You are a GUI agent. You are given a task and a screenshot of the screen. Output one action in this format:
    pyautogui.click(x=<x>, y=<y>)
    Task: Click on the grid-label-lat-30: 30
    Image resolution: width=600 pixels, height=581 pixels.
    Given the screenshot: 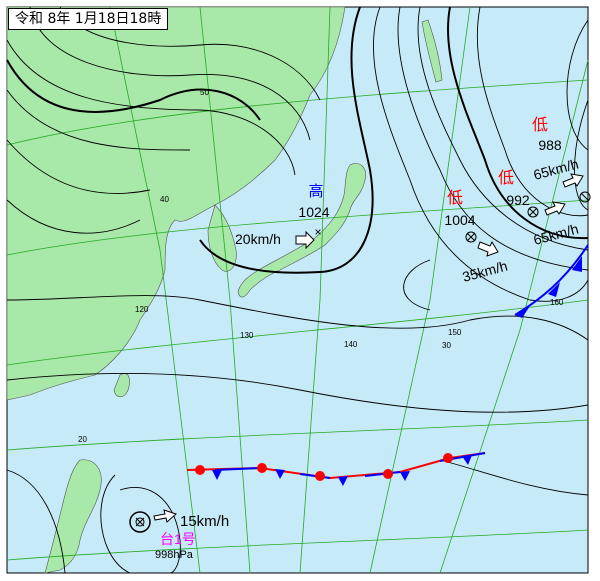 What is the action you would take?
    pyautogui.click(x=446, y=345)
    